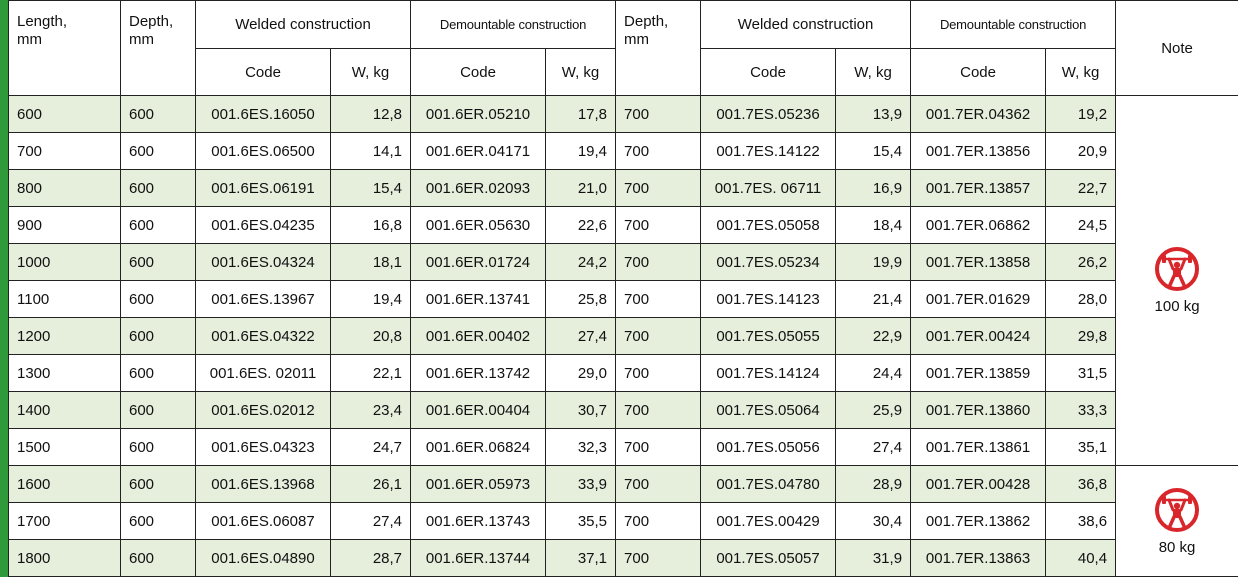 Image resolution: width=1238 pixels, height=577 pixels. What do you see at coordinates (64, 373) in the screenshot?
I see `table-cell: 1300` at bounding box center [64, 373].